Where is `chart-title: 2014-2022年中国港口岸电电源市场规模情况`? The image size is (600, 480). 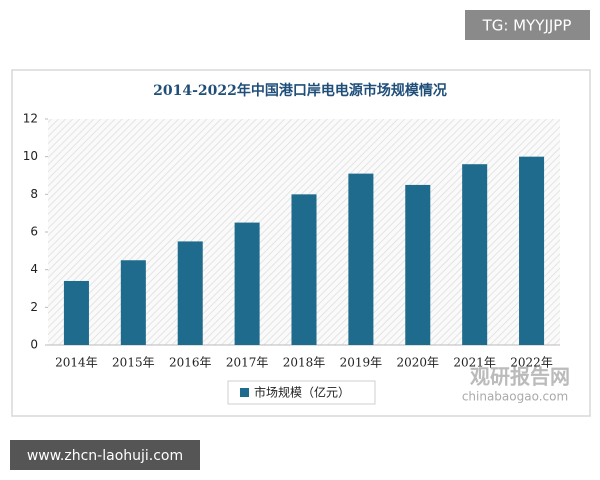 chart-title: 2014-2022年中国港口岸电电源市场规模情况 is located at coordinates (300, 90).